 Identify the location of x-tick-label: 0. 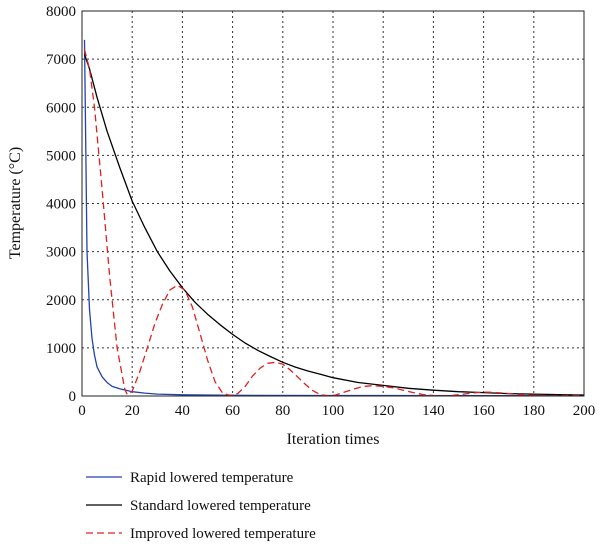
(82, 411).